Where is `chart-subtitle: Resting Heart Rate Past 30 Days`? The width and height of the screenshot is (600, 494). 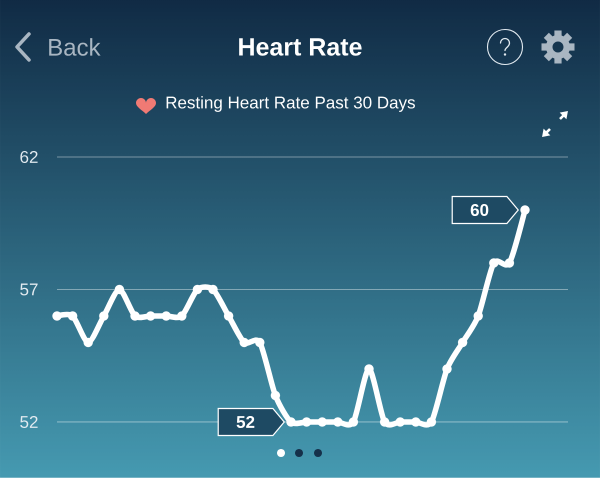
chart-subtitle: Resting Heart Rate Past 30 Days is located at coordinates (290, 104).